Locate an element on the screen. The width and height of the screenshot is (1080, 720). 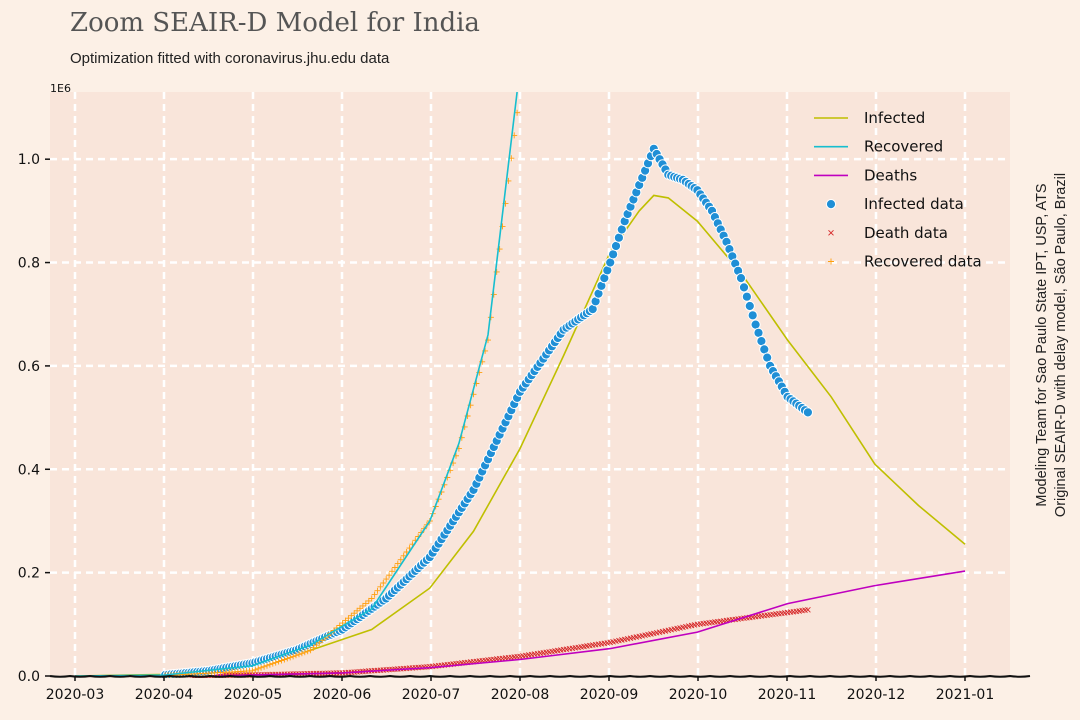
deaths-series is located at coordinates (520, 623).